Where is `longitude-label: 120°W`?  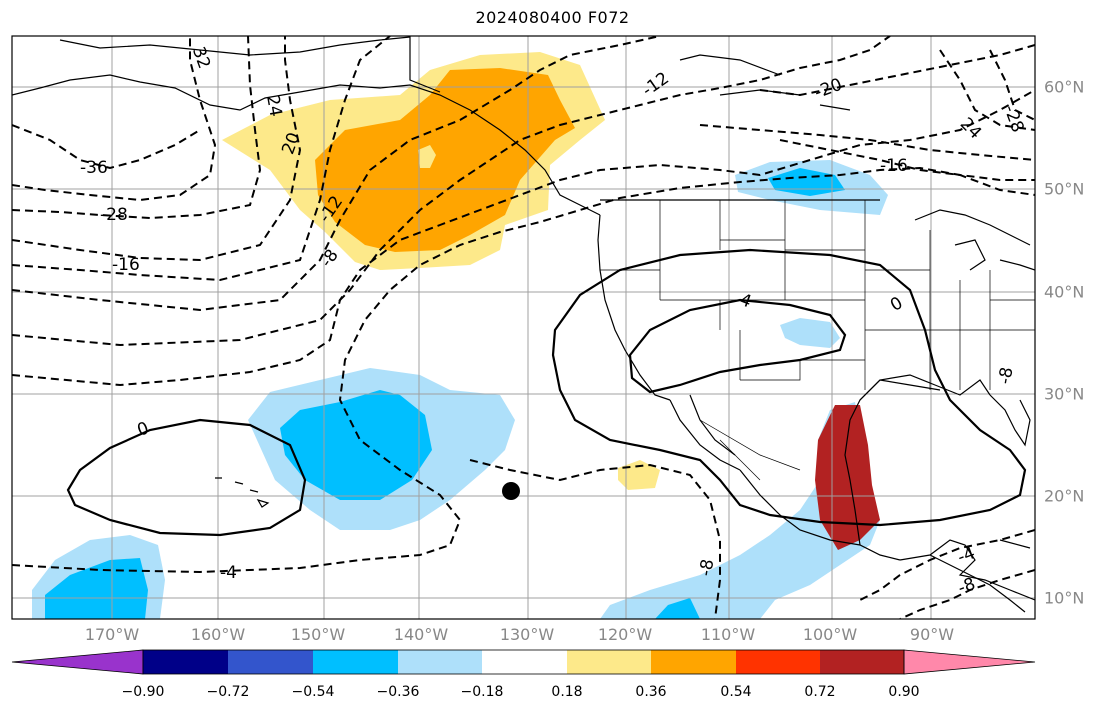
longitude-label: 120°W is located at coordinates (625, 634).